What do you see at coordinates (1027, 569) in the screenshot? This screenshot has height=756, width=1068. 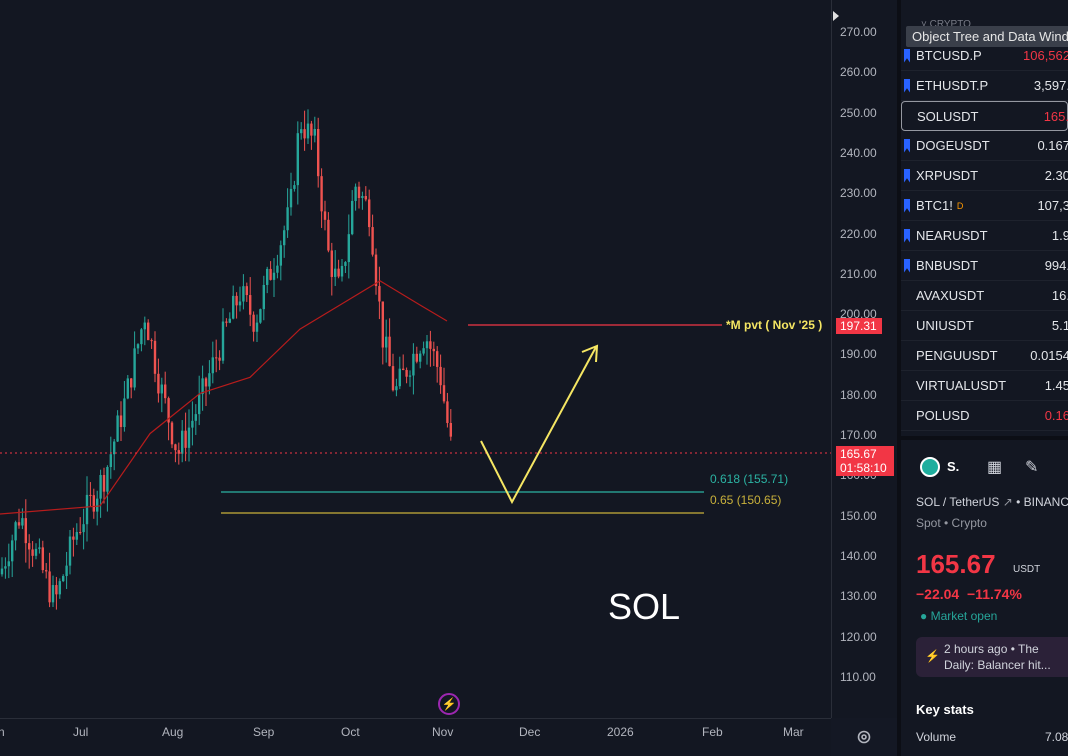 I see `price-currency: USDT` at bounding box center [1027, 569].